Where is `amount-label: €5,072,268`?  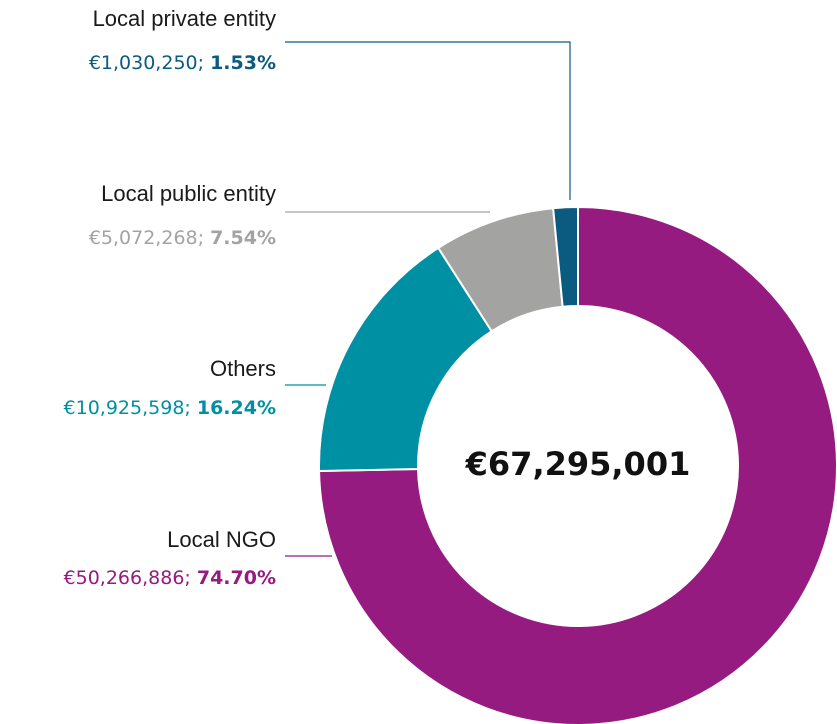 amount-label: €5,072,268 is located at coordinates (143, 238).